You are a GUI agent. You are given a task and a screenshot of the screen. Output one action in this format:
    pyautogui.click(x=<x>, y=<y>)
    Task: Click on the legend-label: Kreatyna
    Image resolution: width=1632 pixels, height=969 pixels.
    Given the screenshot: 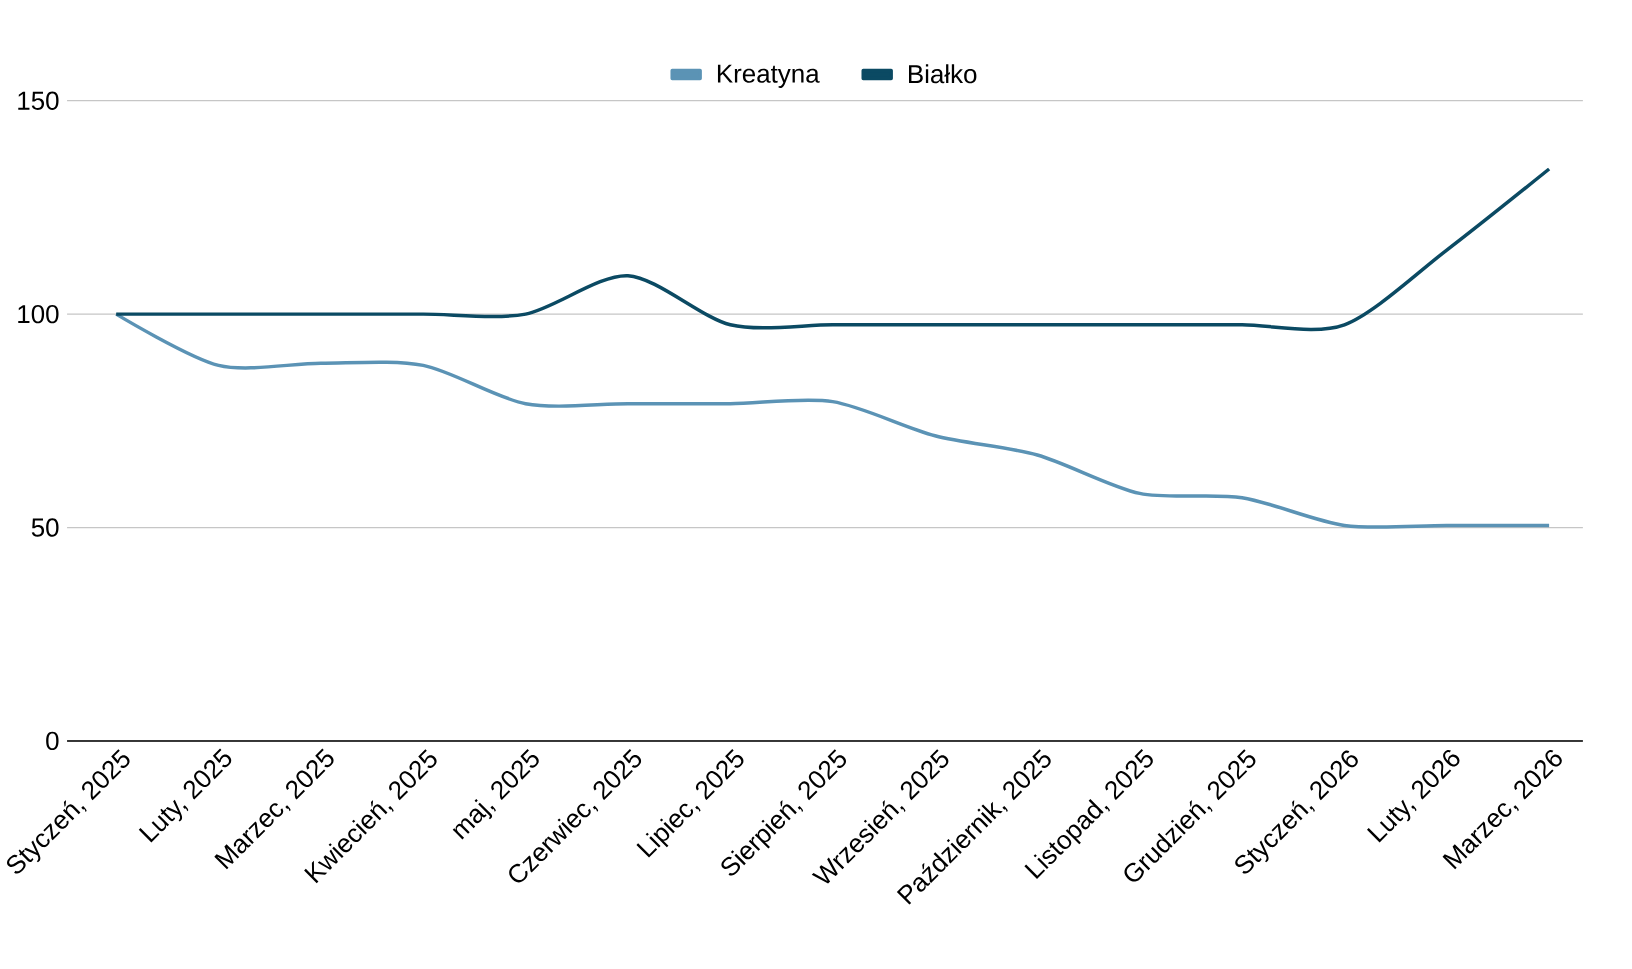 What is the action you would take?
    pyautogui.click(x=768, y=76)
    